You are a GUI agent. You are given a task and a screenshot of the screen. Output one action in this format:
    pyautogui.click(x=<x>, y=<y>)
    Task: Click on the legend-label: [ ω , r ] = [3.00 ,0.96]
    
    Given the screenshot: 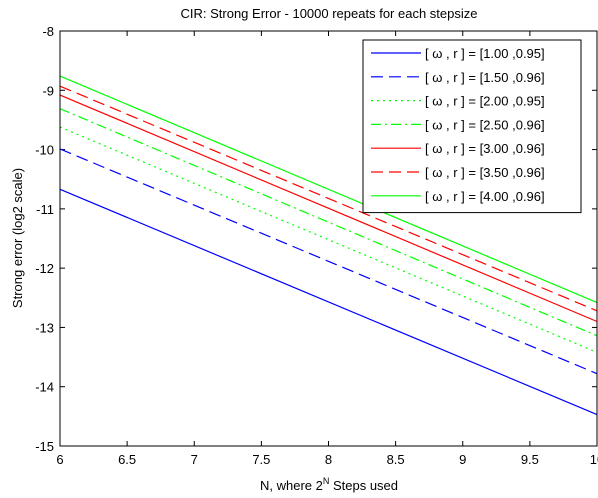 What is the action you would take?
    pyautogui.click(x=485, y=148)
    